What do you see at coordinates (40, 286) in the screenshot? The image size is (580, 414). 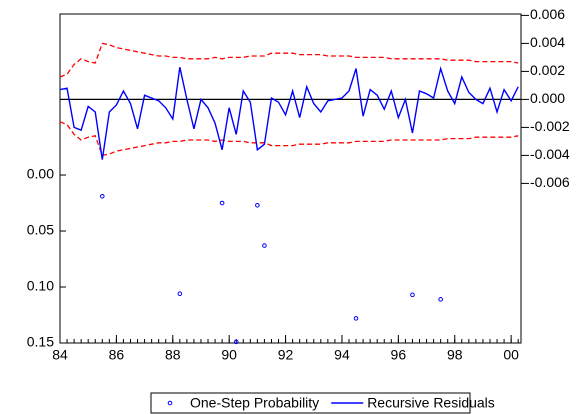 I see `y-tick-label: 0.10` at bounding box center [40, 286].